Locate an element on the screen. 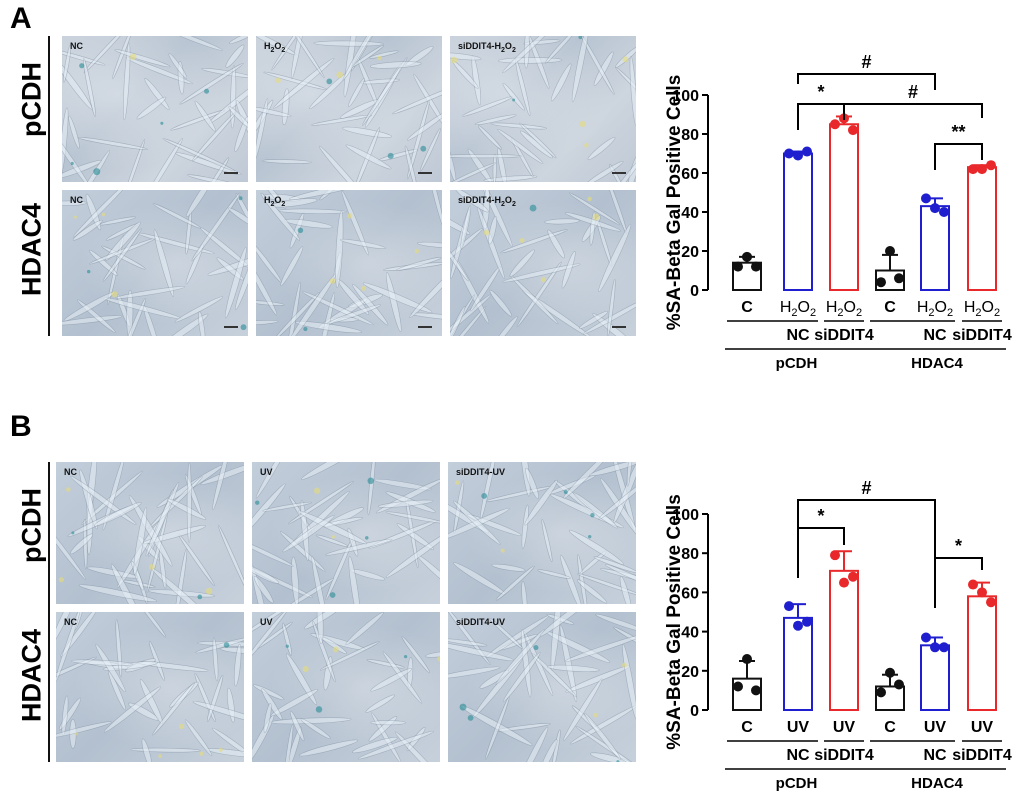 The width and height of the screenshot is (1020, 793). row-label-pcdh-b: pCDH is located at coordinates (31, 525).